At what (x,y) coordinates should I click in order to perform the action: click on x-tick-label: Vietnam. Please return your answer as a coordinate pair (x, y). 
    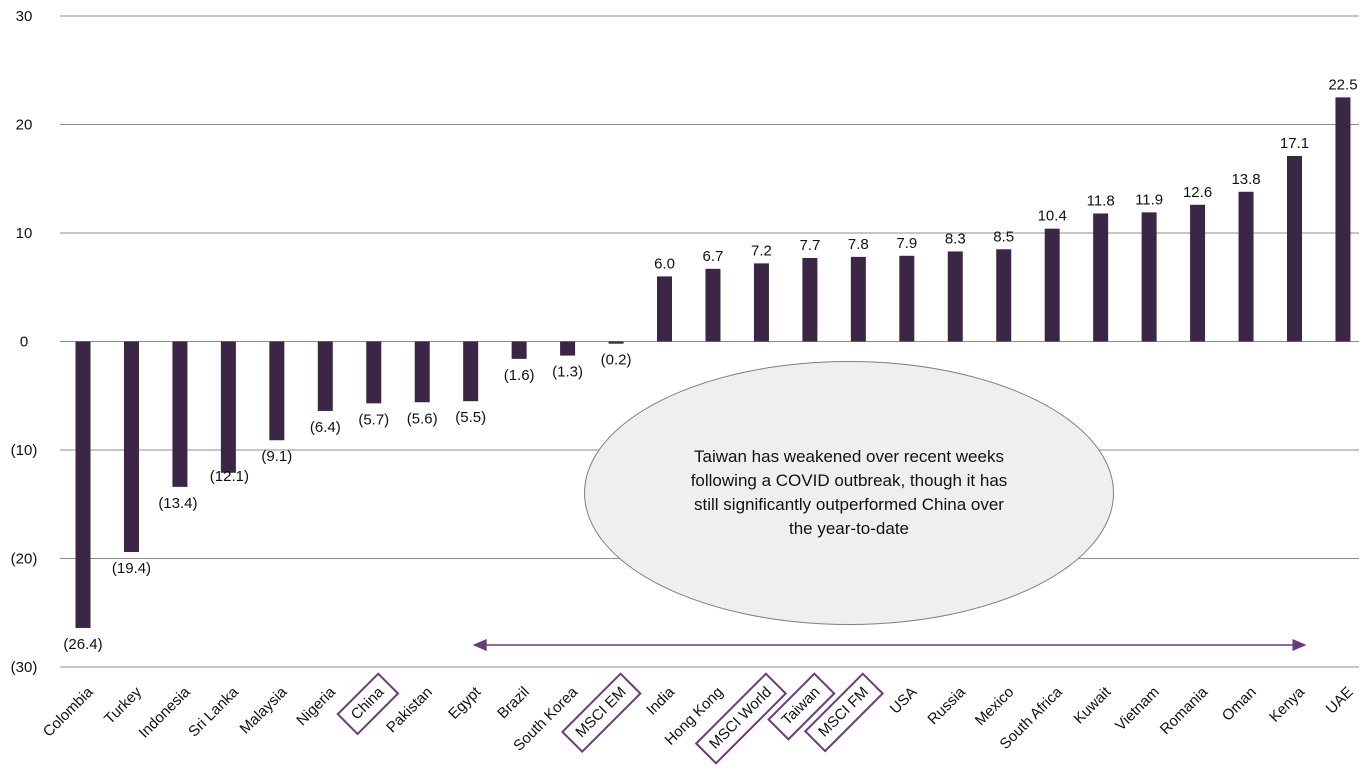
    Looking at the image, I should click on (1137, 709).